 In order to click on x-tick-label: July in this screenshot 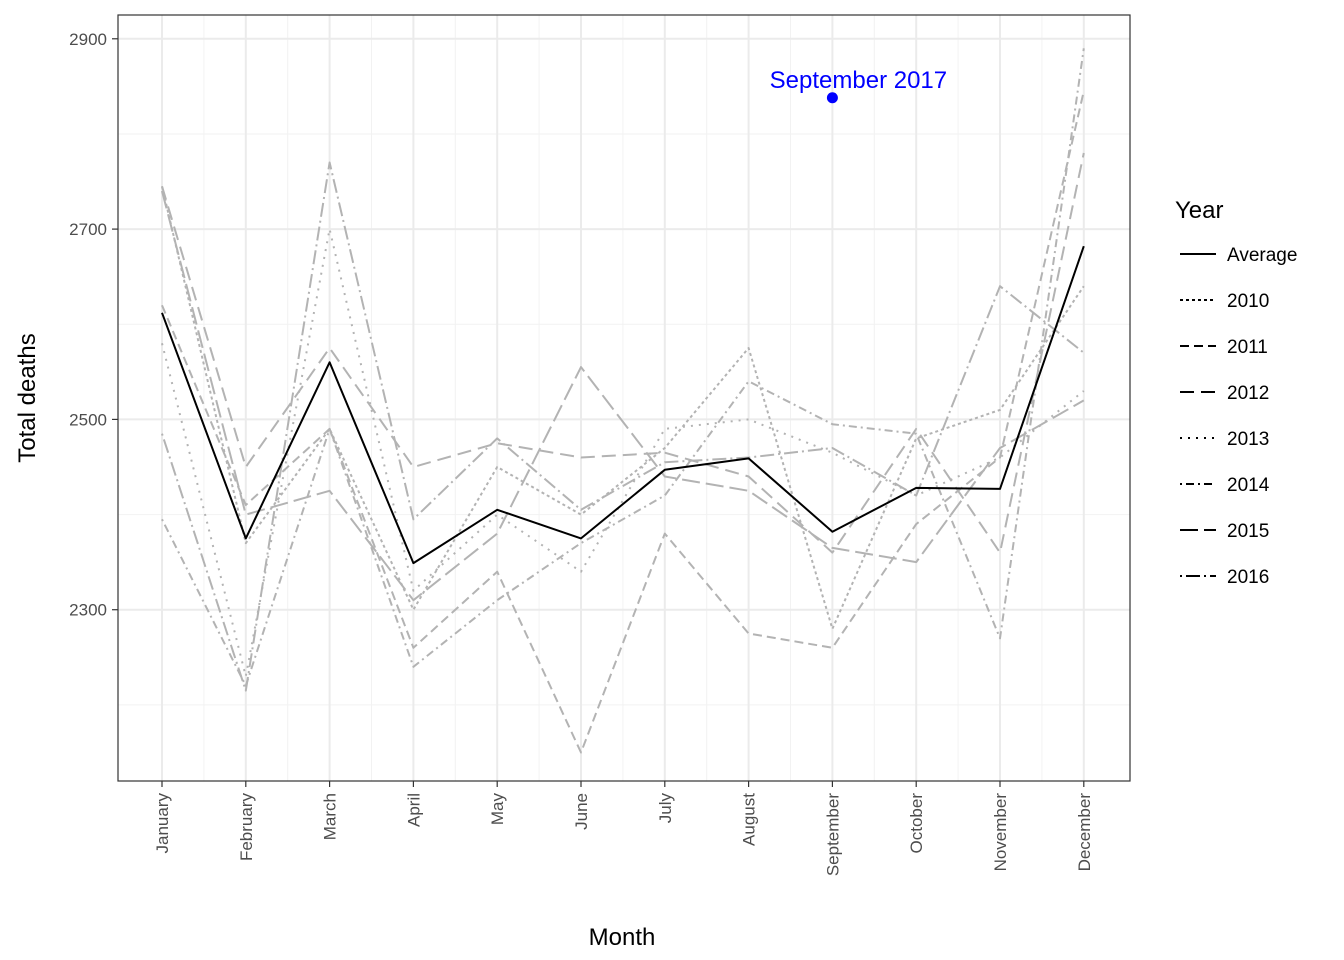, I will do `click(665, 808)`.